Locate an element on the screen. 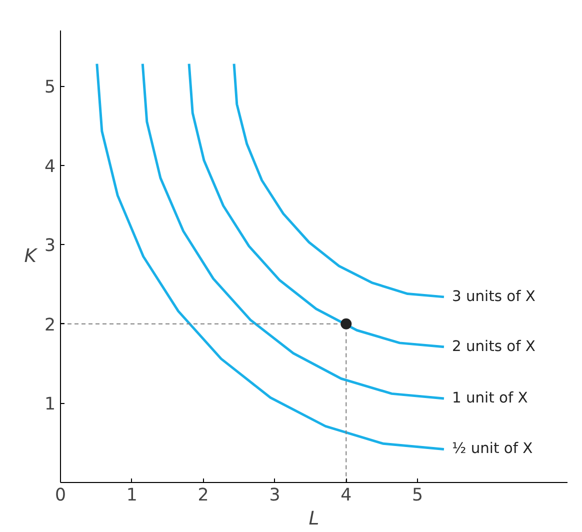 This screenshot has height=532, width=582. x-tick-label: 4 is located at coordinates (346, 496).